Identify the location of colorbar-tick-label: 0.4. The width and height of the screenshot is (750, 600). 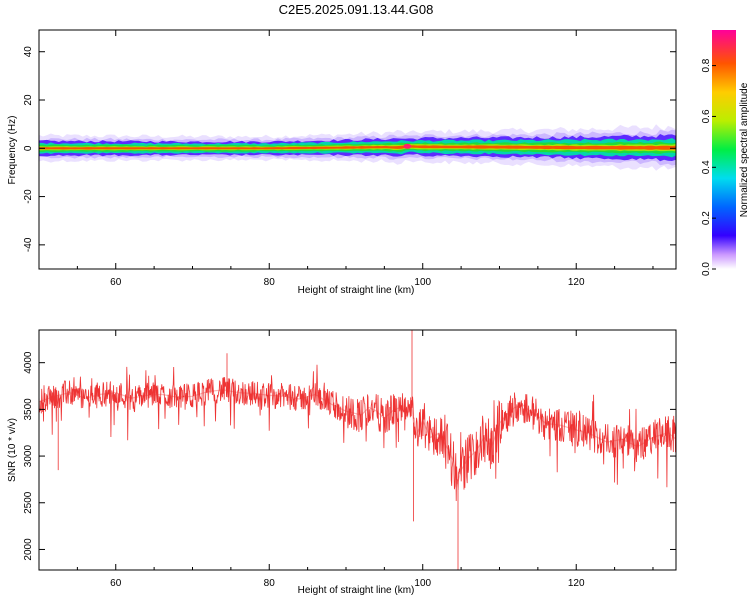
(706, 167).